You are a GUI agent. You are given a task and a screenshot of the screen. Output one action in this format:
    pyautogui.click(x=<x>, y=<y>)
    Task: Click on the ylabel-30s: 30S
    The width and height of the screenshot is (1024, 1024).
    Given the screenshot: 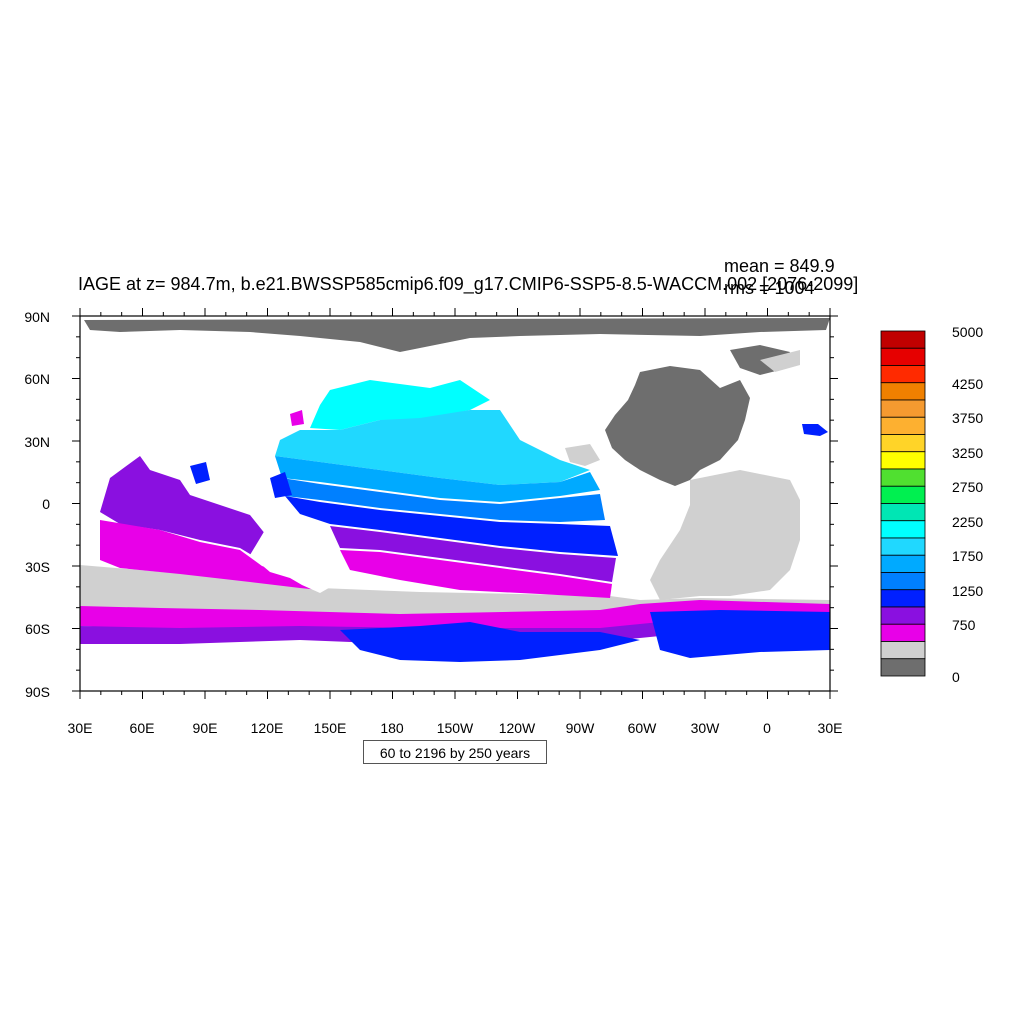 What is the action you would take?
    pyautogui.click(x=37, y=567)
    